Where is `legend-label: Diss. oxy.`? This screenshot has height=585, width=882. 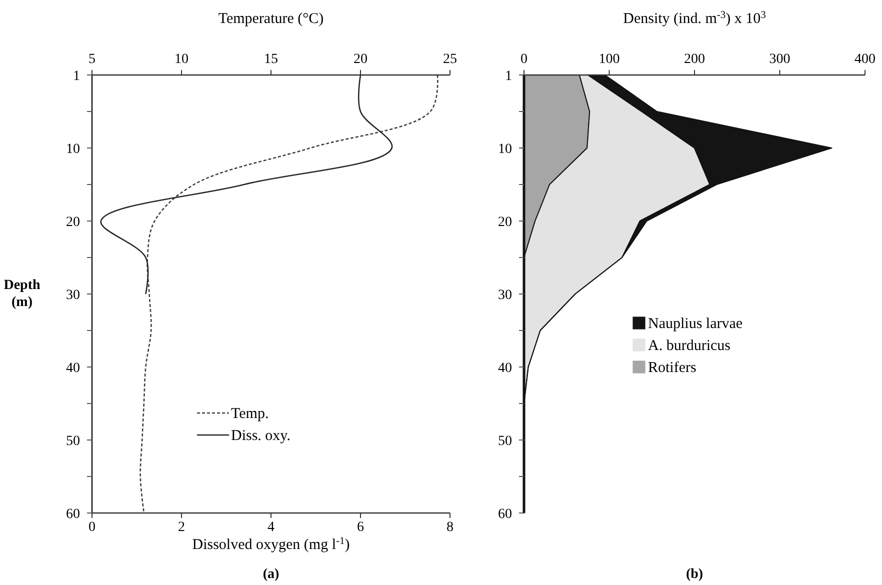
legend-label: Diss. oxy. is located at coordinates (260, 436).